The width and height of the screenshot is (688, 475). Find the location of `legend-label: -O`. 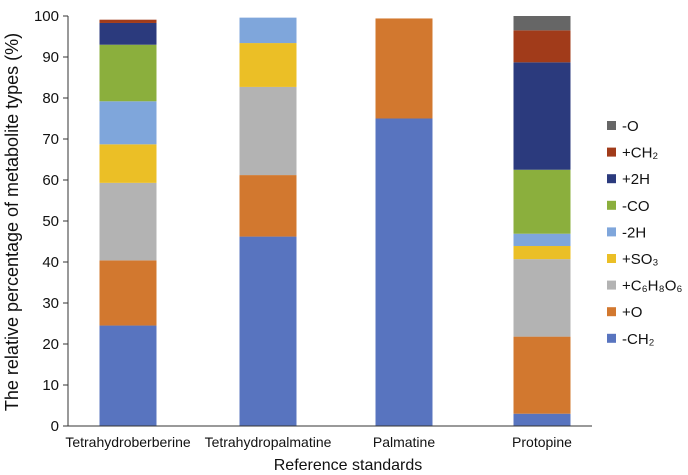

legend-label: -O is located at coordinates (630, 126).